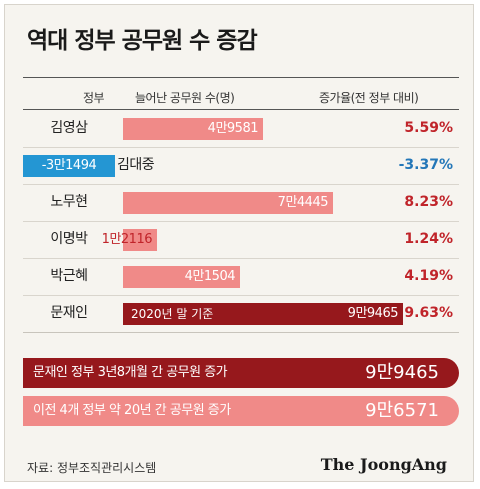 The width and height of the screenshot is (480, 489). I want to click on header-rate: 증가율(전 정부 대비), so click(369, 98).